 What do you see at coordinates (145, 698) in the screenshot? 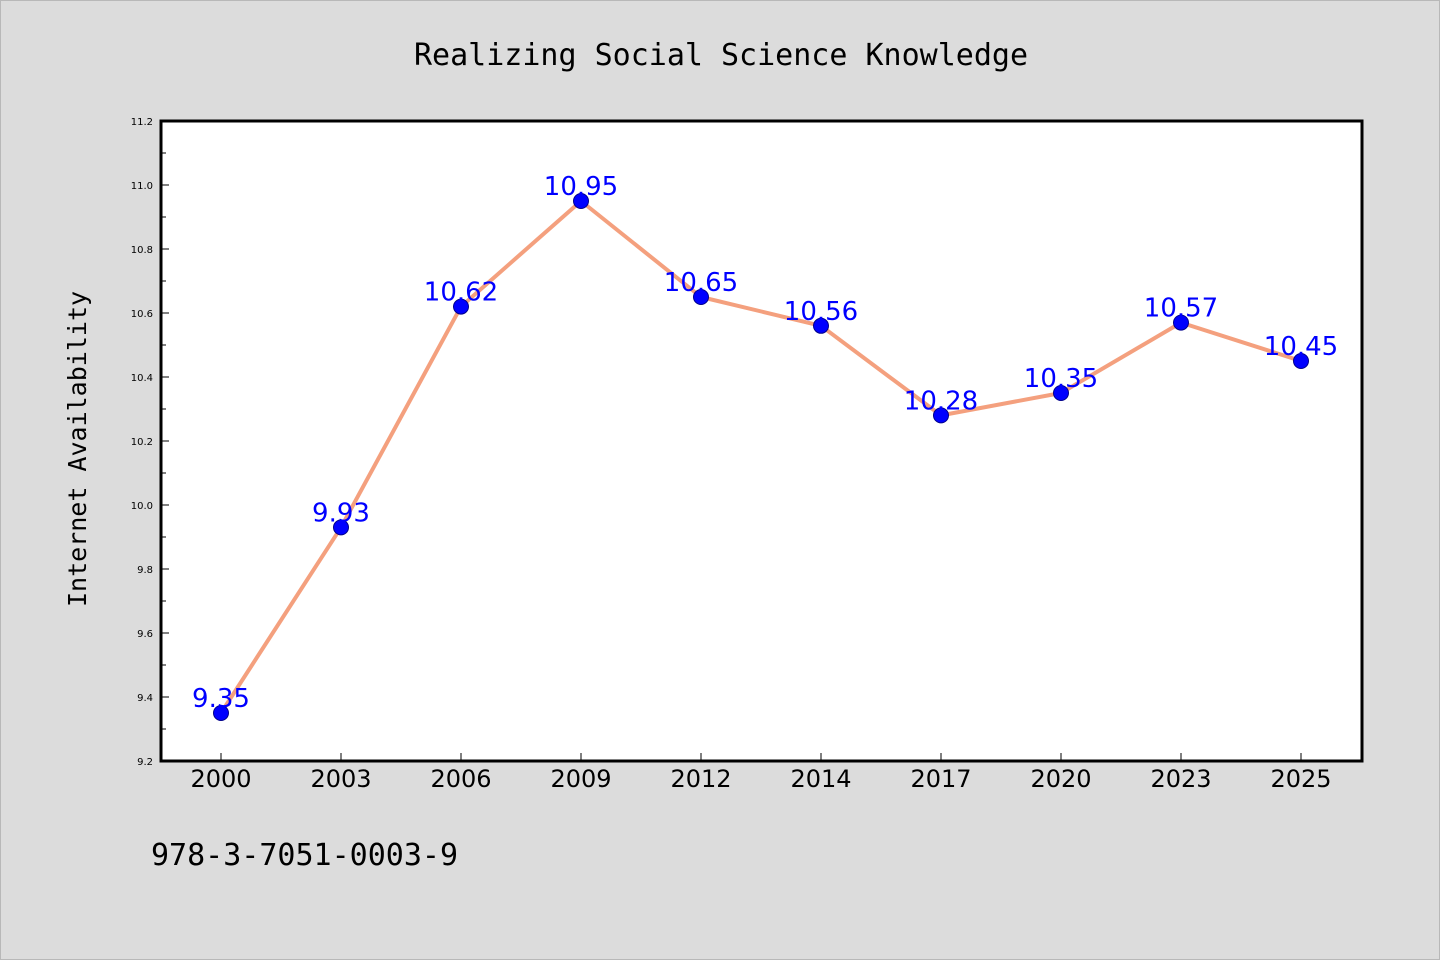
I see `y-tick-label: 9.4` at bounding box center [145, 698].